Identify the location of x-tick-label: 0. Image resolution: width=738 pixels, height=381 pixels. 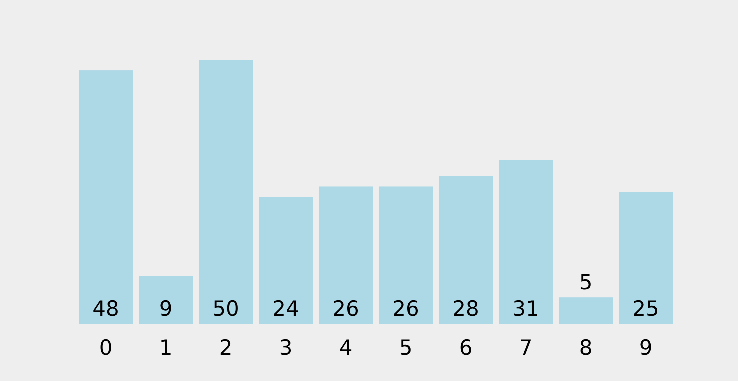
(106, 348).